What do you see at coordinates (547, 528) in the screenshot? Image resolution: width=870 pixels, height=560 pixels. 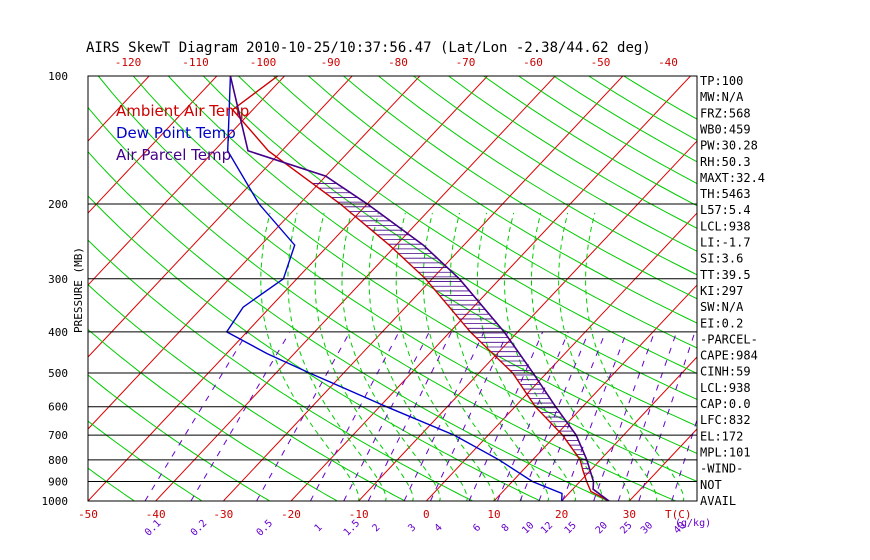 I see `mixing-ratio-tick-label: 12` at bounding box center [547, 528].